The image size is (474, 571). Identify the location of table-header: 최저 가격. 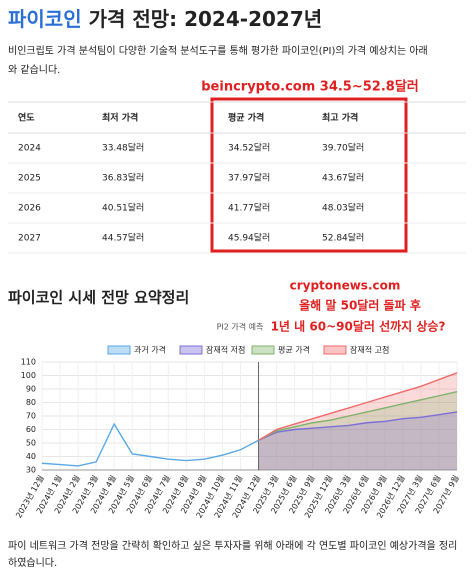
(120, 118).